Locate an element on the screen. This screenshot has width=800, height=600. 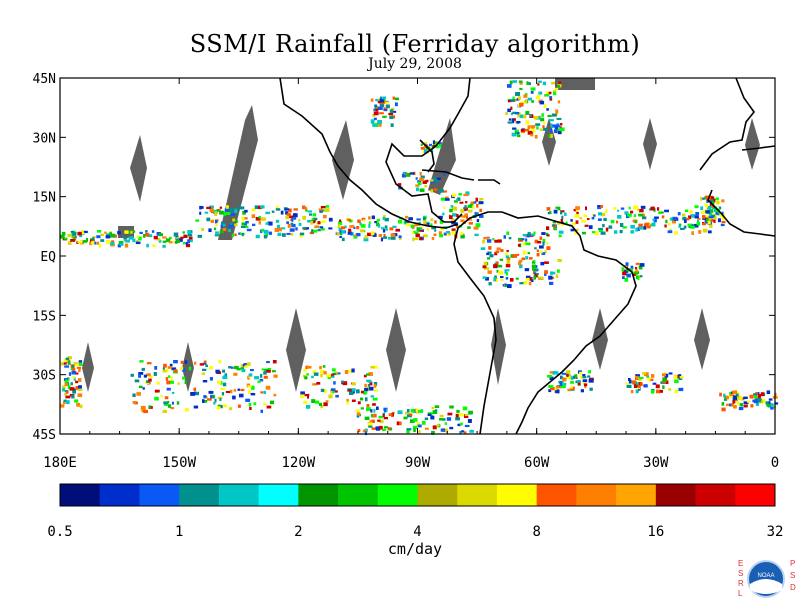
logo-side-letter: E is located at coordinates (740, 563).